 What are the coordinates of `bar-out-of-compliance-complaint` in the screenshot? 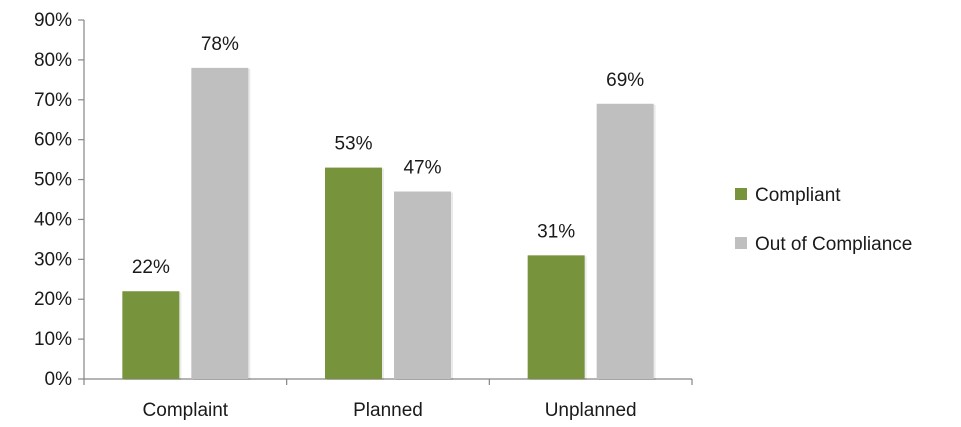 It's located at (220, 223).